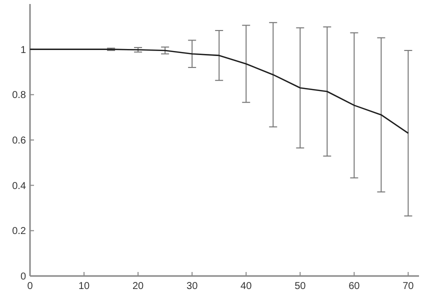 The height and width of the screenshot is (298, 431). What do you see at coordinates (84, 286) in the screenshot?
I see `x-tick-label: 10` at bounding box center [84, 286].